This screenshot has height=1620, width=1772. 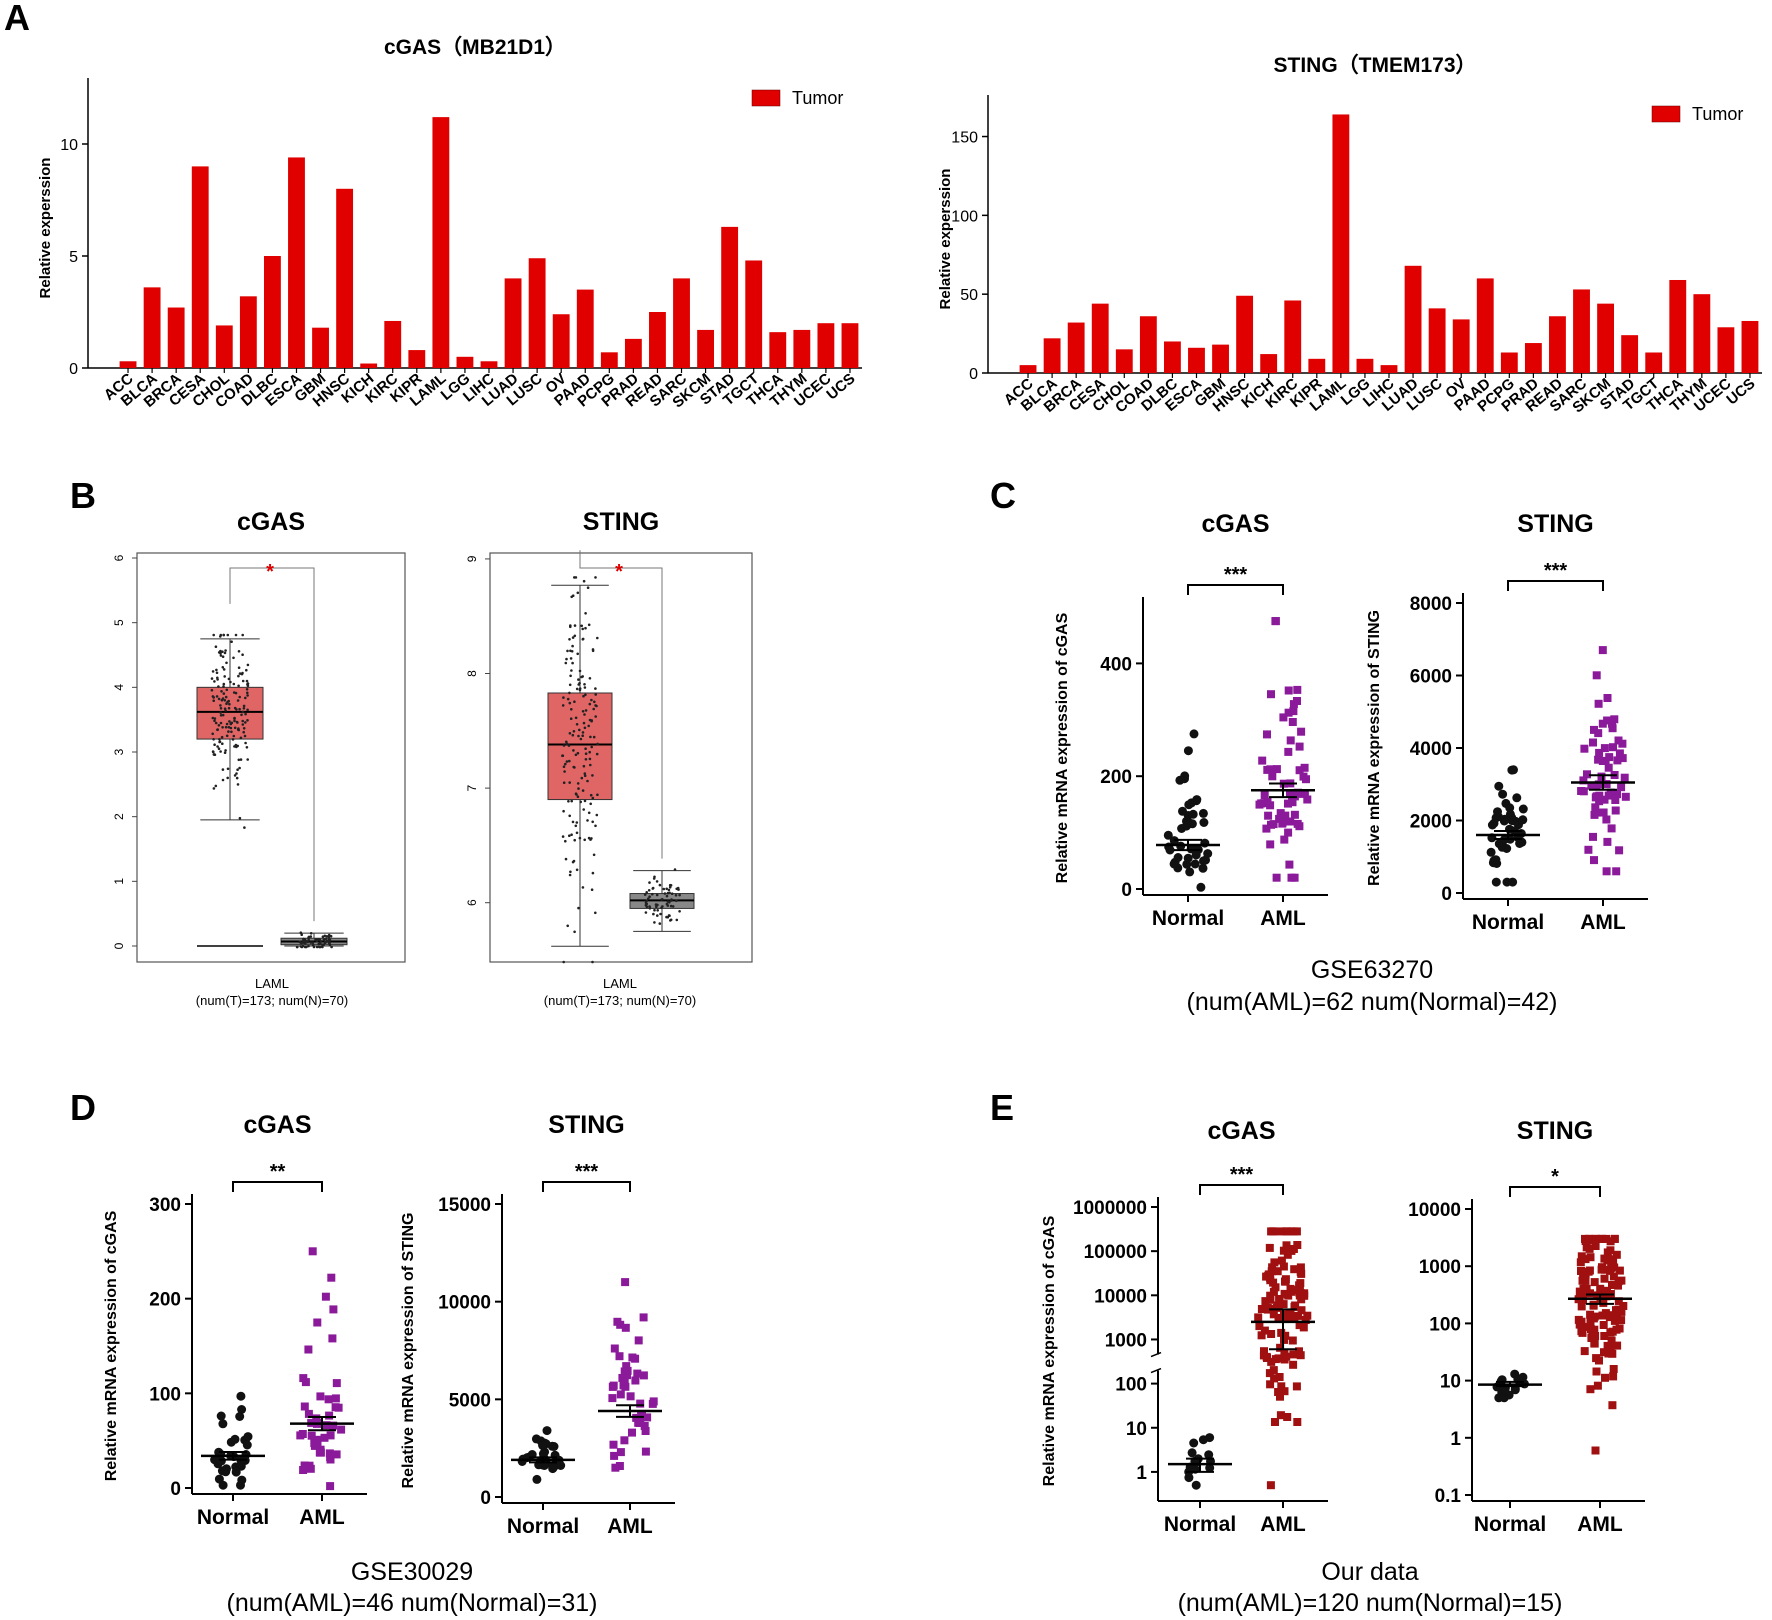 I want to click on scatter-e-sting: STING 0.1 1 10 100 1000 10000 Normal AML *, so click(x=1526, y=1326).